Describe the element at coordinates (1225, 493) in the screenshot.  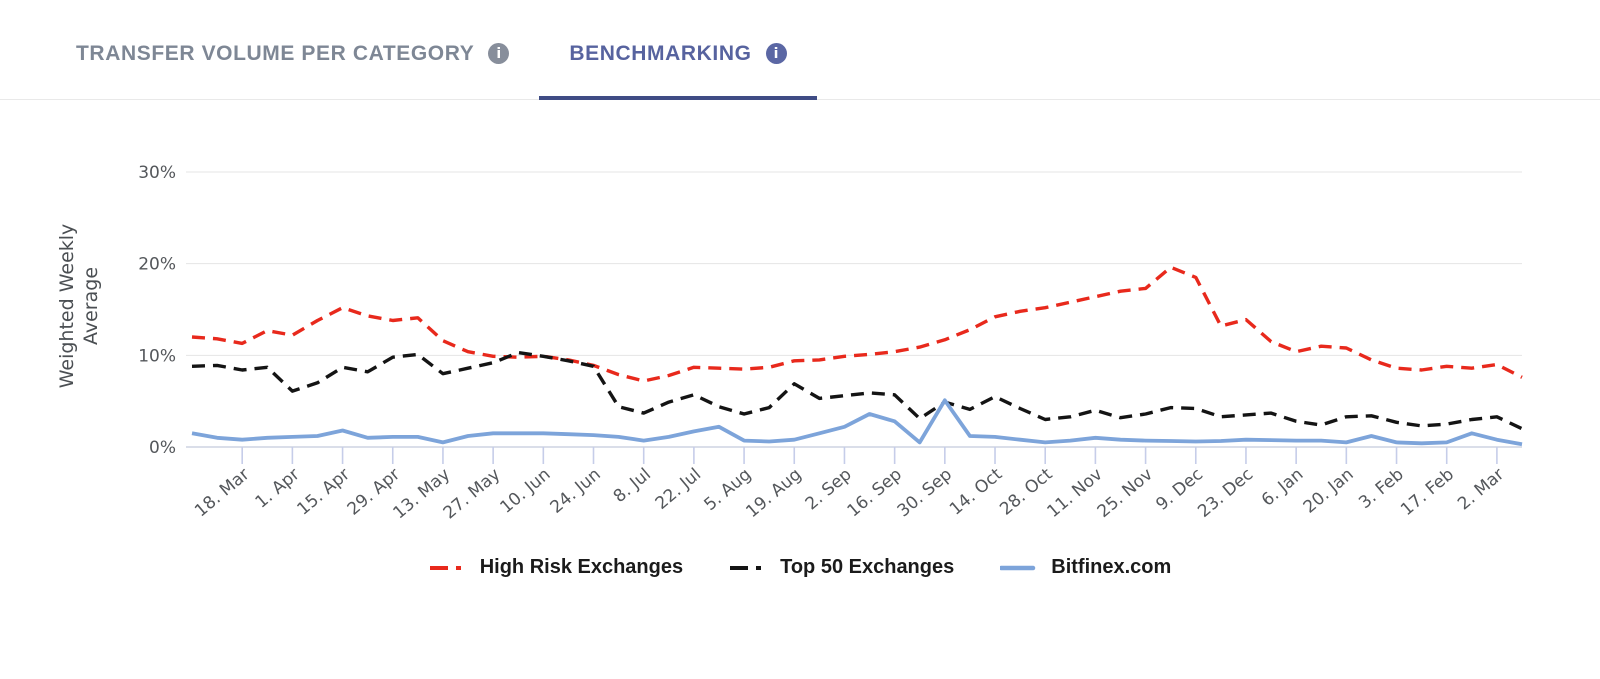
I see `x-axis-label: 23. Dec` at that location.